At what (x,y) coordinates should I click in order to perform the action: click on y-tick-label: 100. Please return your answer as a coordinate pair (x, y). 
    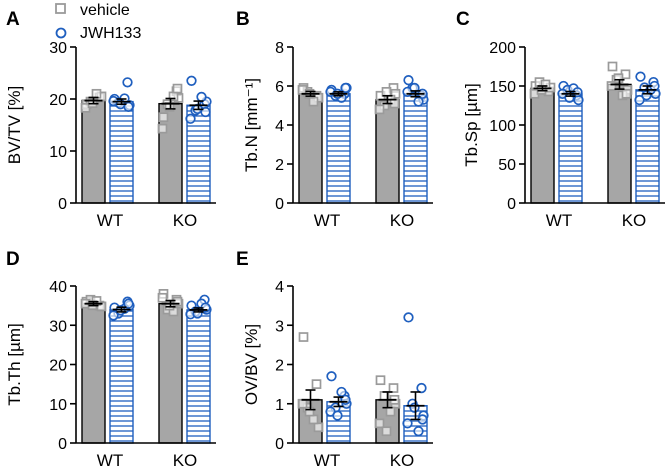
    Looking at the image, I should click on (502, 126).